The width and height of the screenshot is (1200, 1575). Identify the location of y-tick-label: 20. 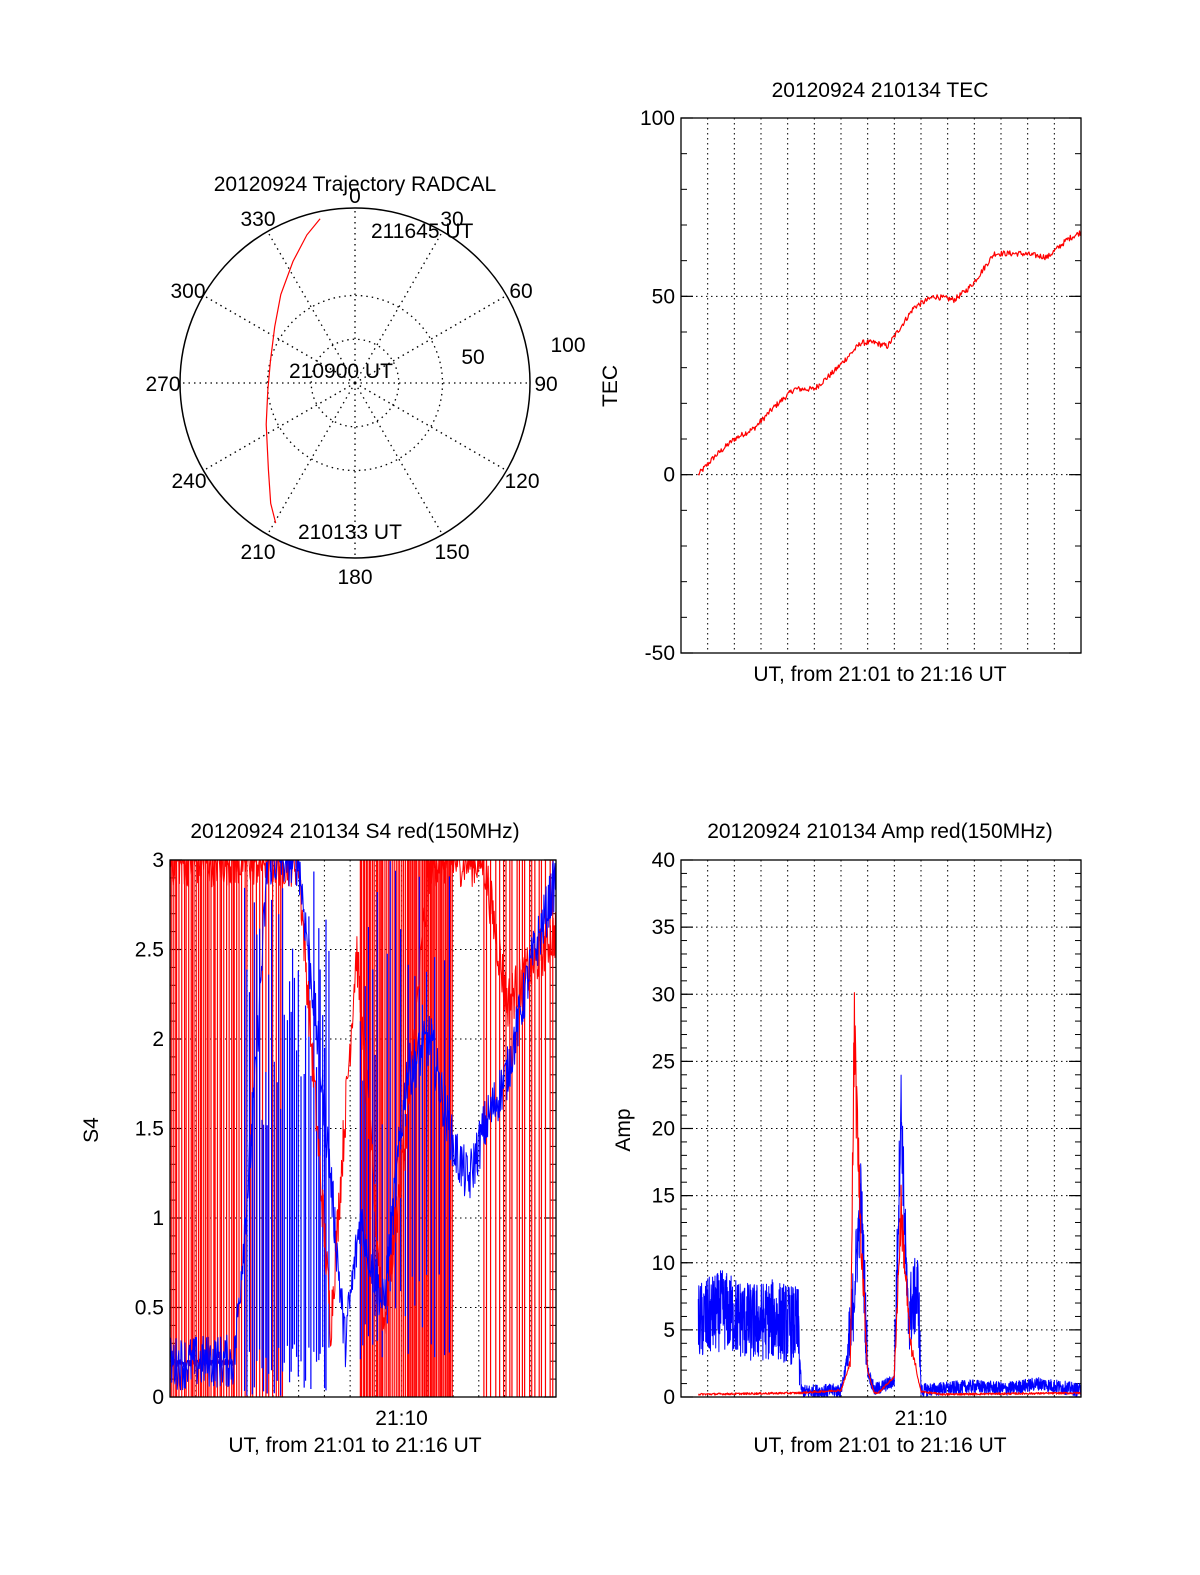
(663, 1129).